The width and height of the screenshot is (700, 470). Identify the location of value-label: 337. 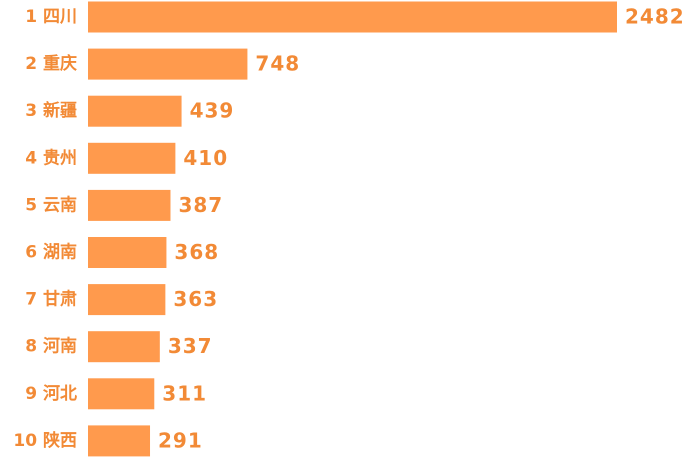
(190, 346).